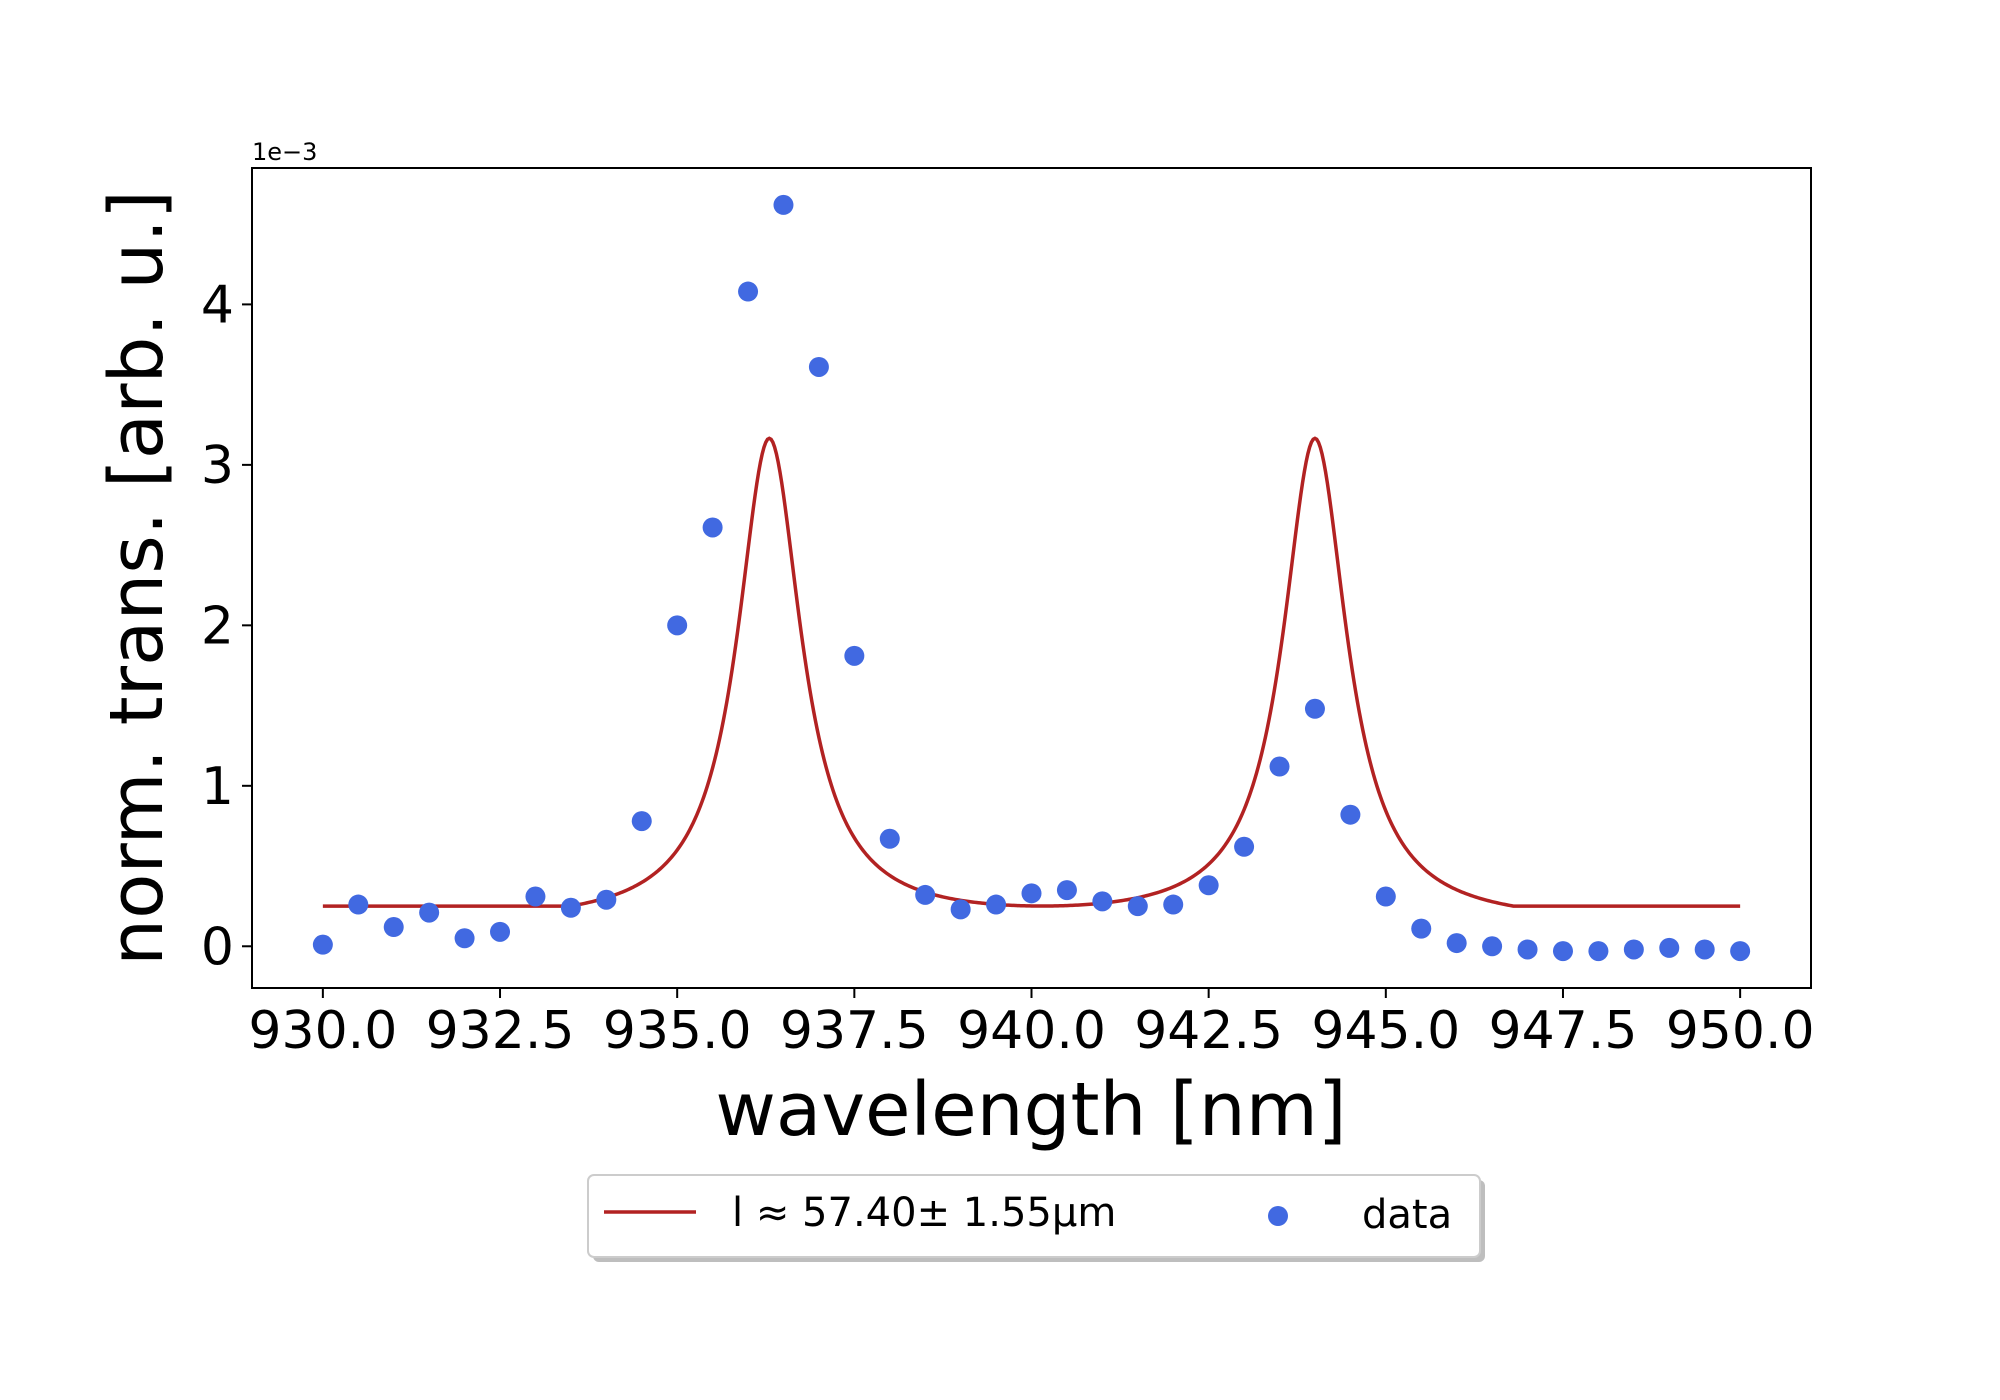  What do you see at coordinates (854, 1031) in the screenshot?
I see `x-tick-label: 937.5` at bounding box center [854, 1031].